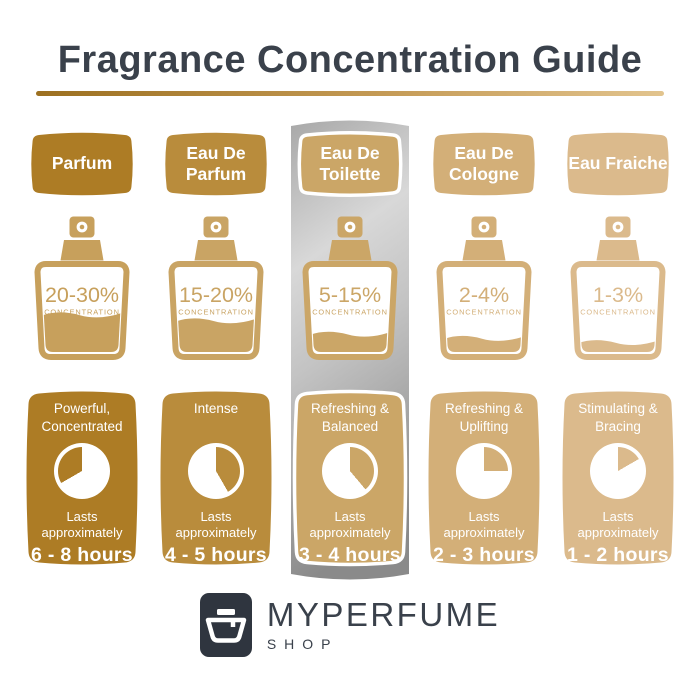 This screenshot has width=700, height=700. What do you see at coordinates (350, 417) in the screenshot?
I see `scent-quality: Refreshing & Balanced` at bounding box center [350, 417].